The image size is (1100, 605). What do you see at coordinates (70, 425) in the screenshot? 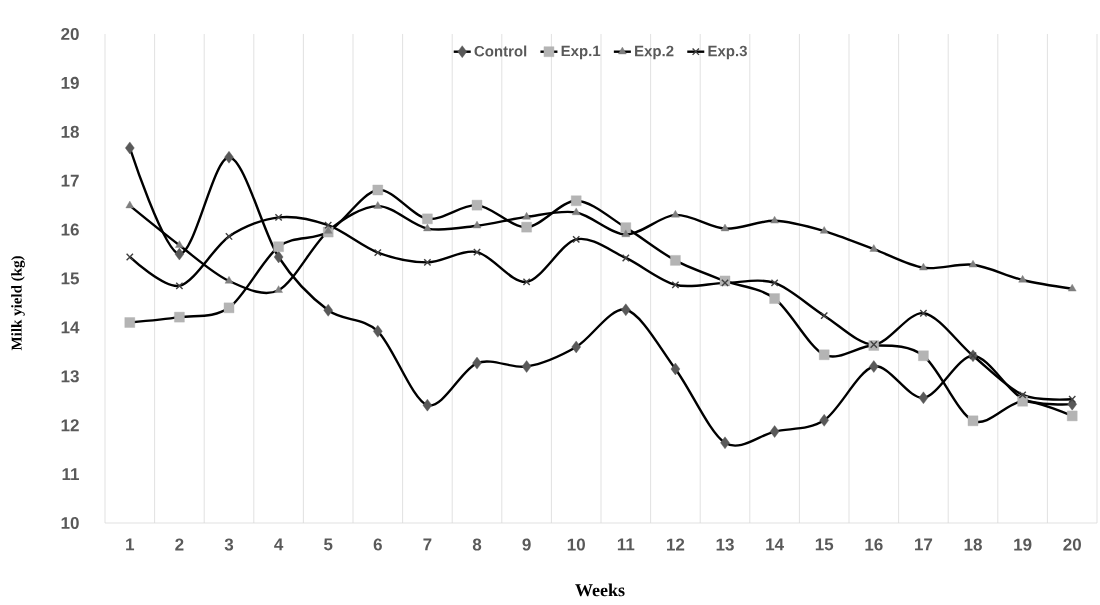
I see `y-tick-label: 12` at bounding box center [70, 425].